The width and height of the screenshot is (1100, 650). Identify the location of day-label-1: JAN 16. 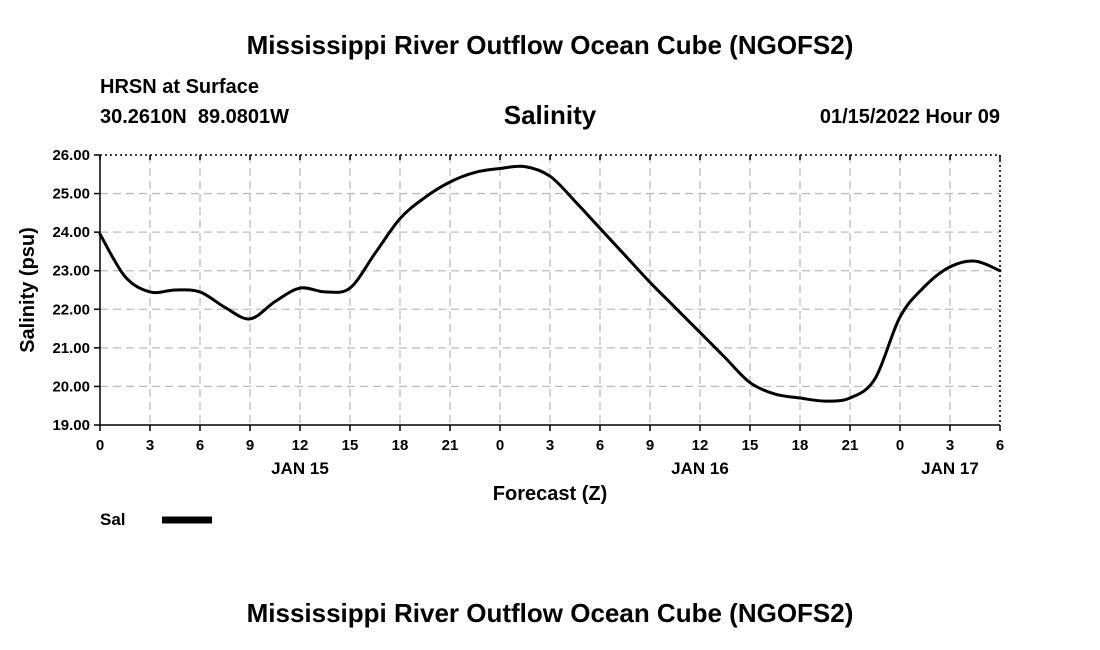
(700, 468).